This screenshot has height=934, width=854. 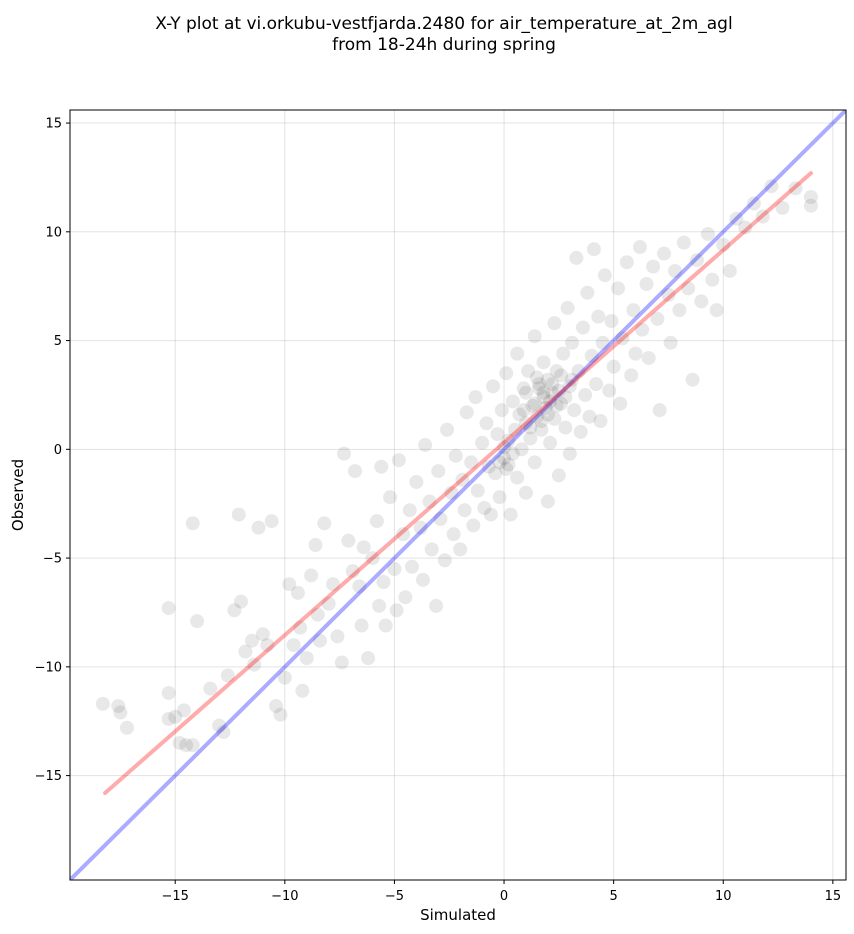 I want to click on y-tick-label: −15, so click(x=48, y=776).